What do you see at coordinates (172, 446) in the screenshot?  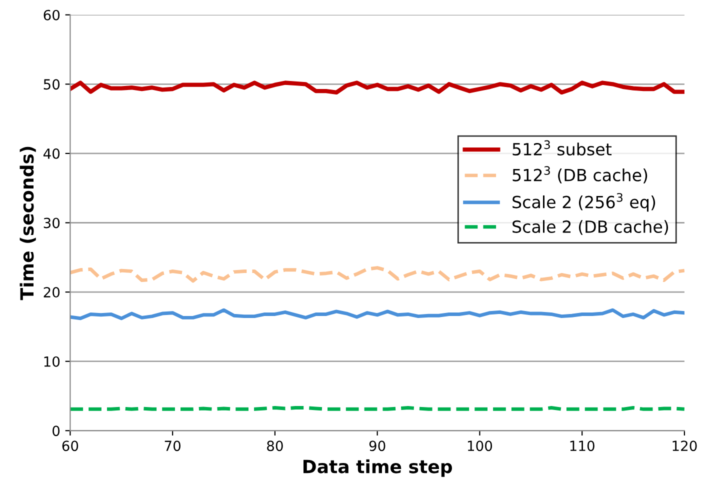 I see `x-tick-label: 70` at bounding box center [172, 446].